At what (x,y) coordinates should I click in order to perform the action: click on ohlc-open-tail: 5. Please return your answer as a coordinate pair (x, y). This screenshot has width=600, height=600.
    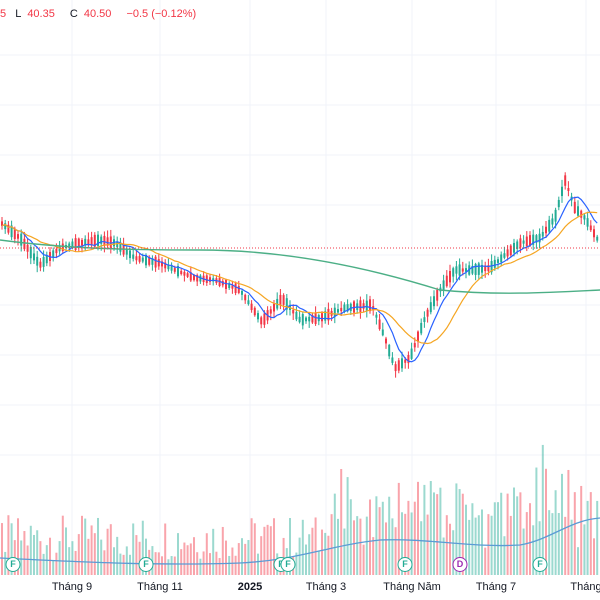
    Looking at the image, I should click on (3, 14).